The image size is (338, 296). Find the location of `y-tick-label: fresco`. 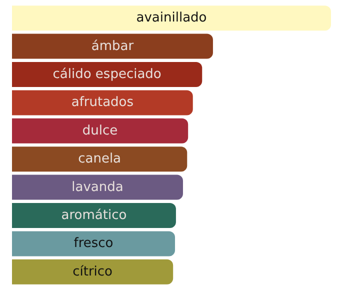

y-tick-label: fresco is located at coordinates (94, 244).